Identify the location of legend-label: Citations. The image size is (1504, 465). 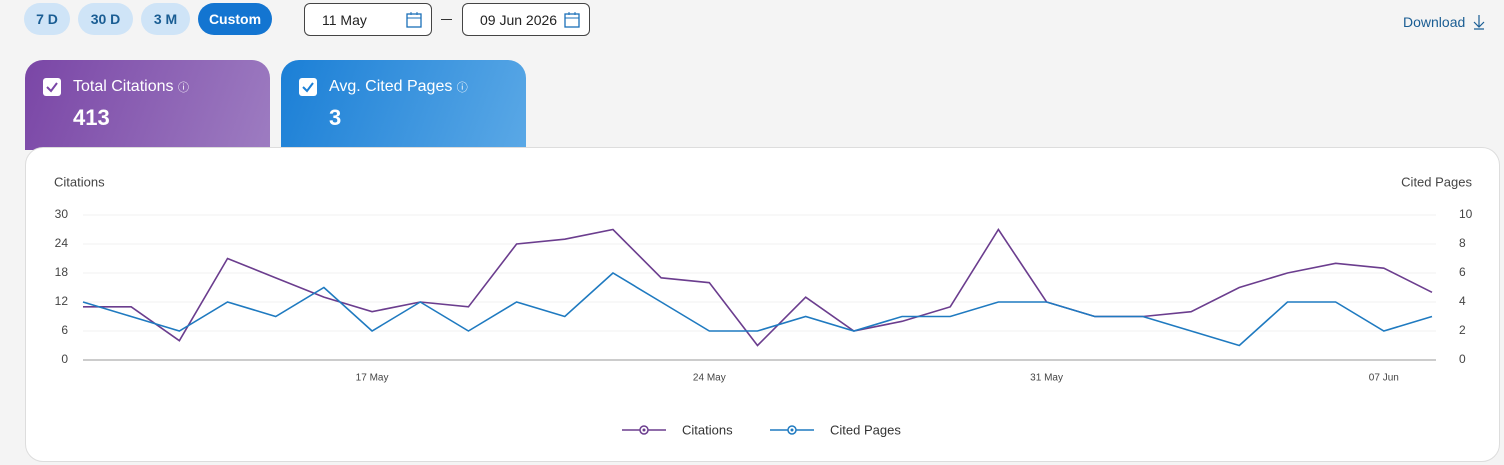
(707, 429).